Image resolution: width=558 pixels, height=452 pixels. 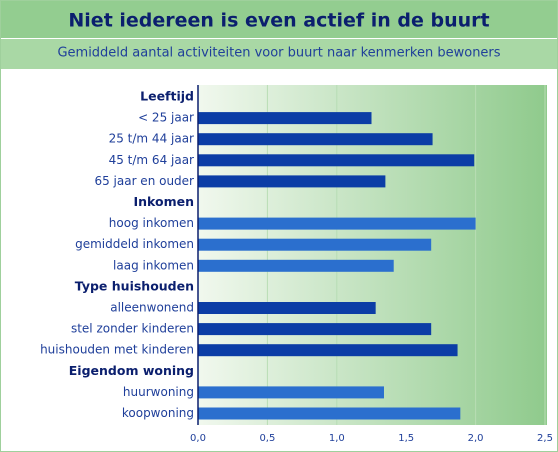 I want to click on subtitle-band, so click(x=279, y=54).